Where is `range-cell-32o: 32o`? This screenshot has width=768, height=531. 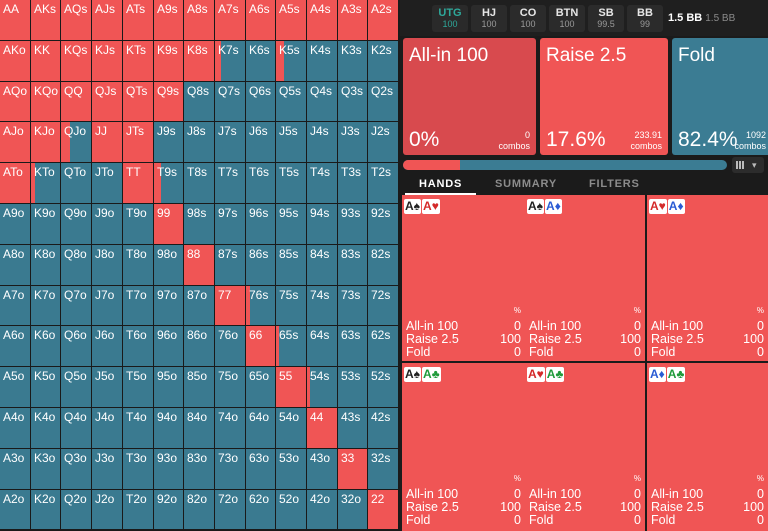
range-cell-32o: 32o is located at coordinates (352, 509).